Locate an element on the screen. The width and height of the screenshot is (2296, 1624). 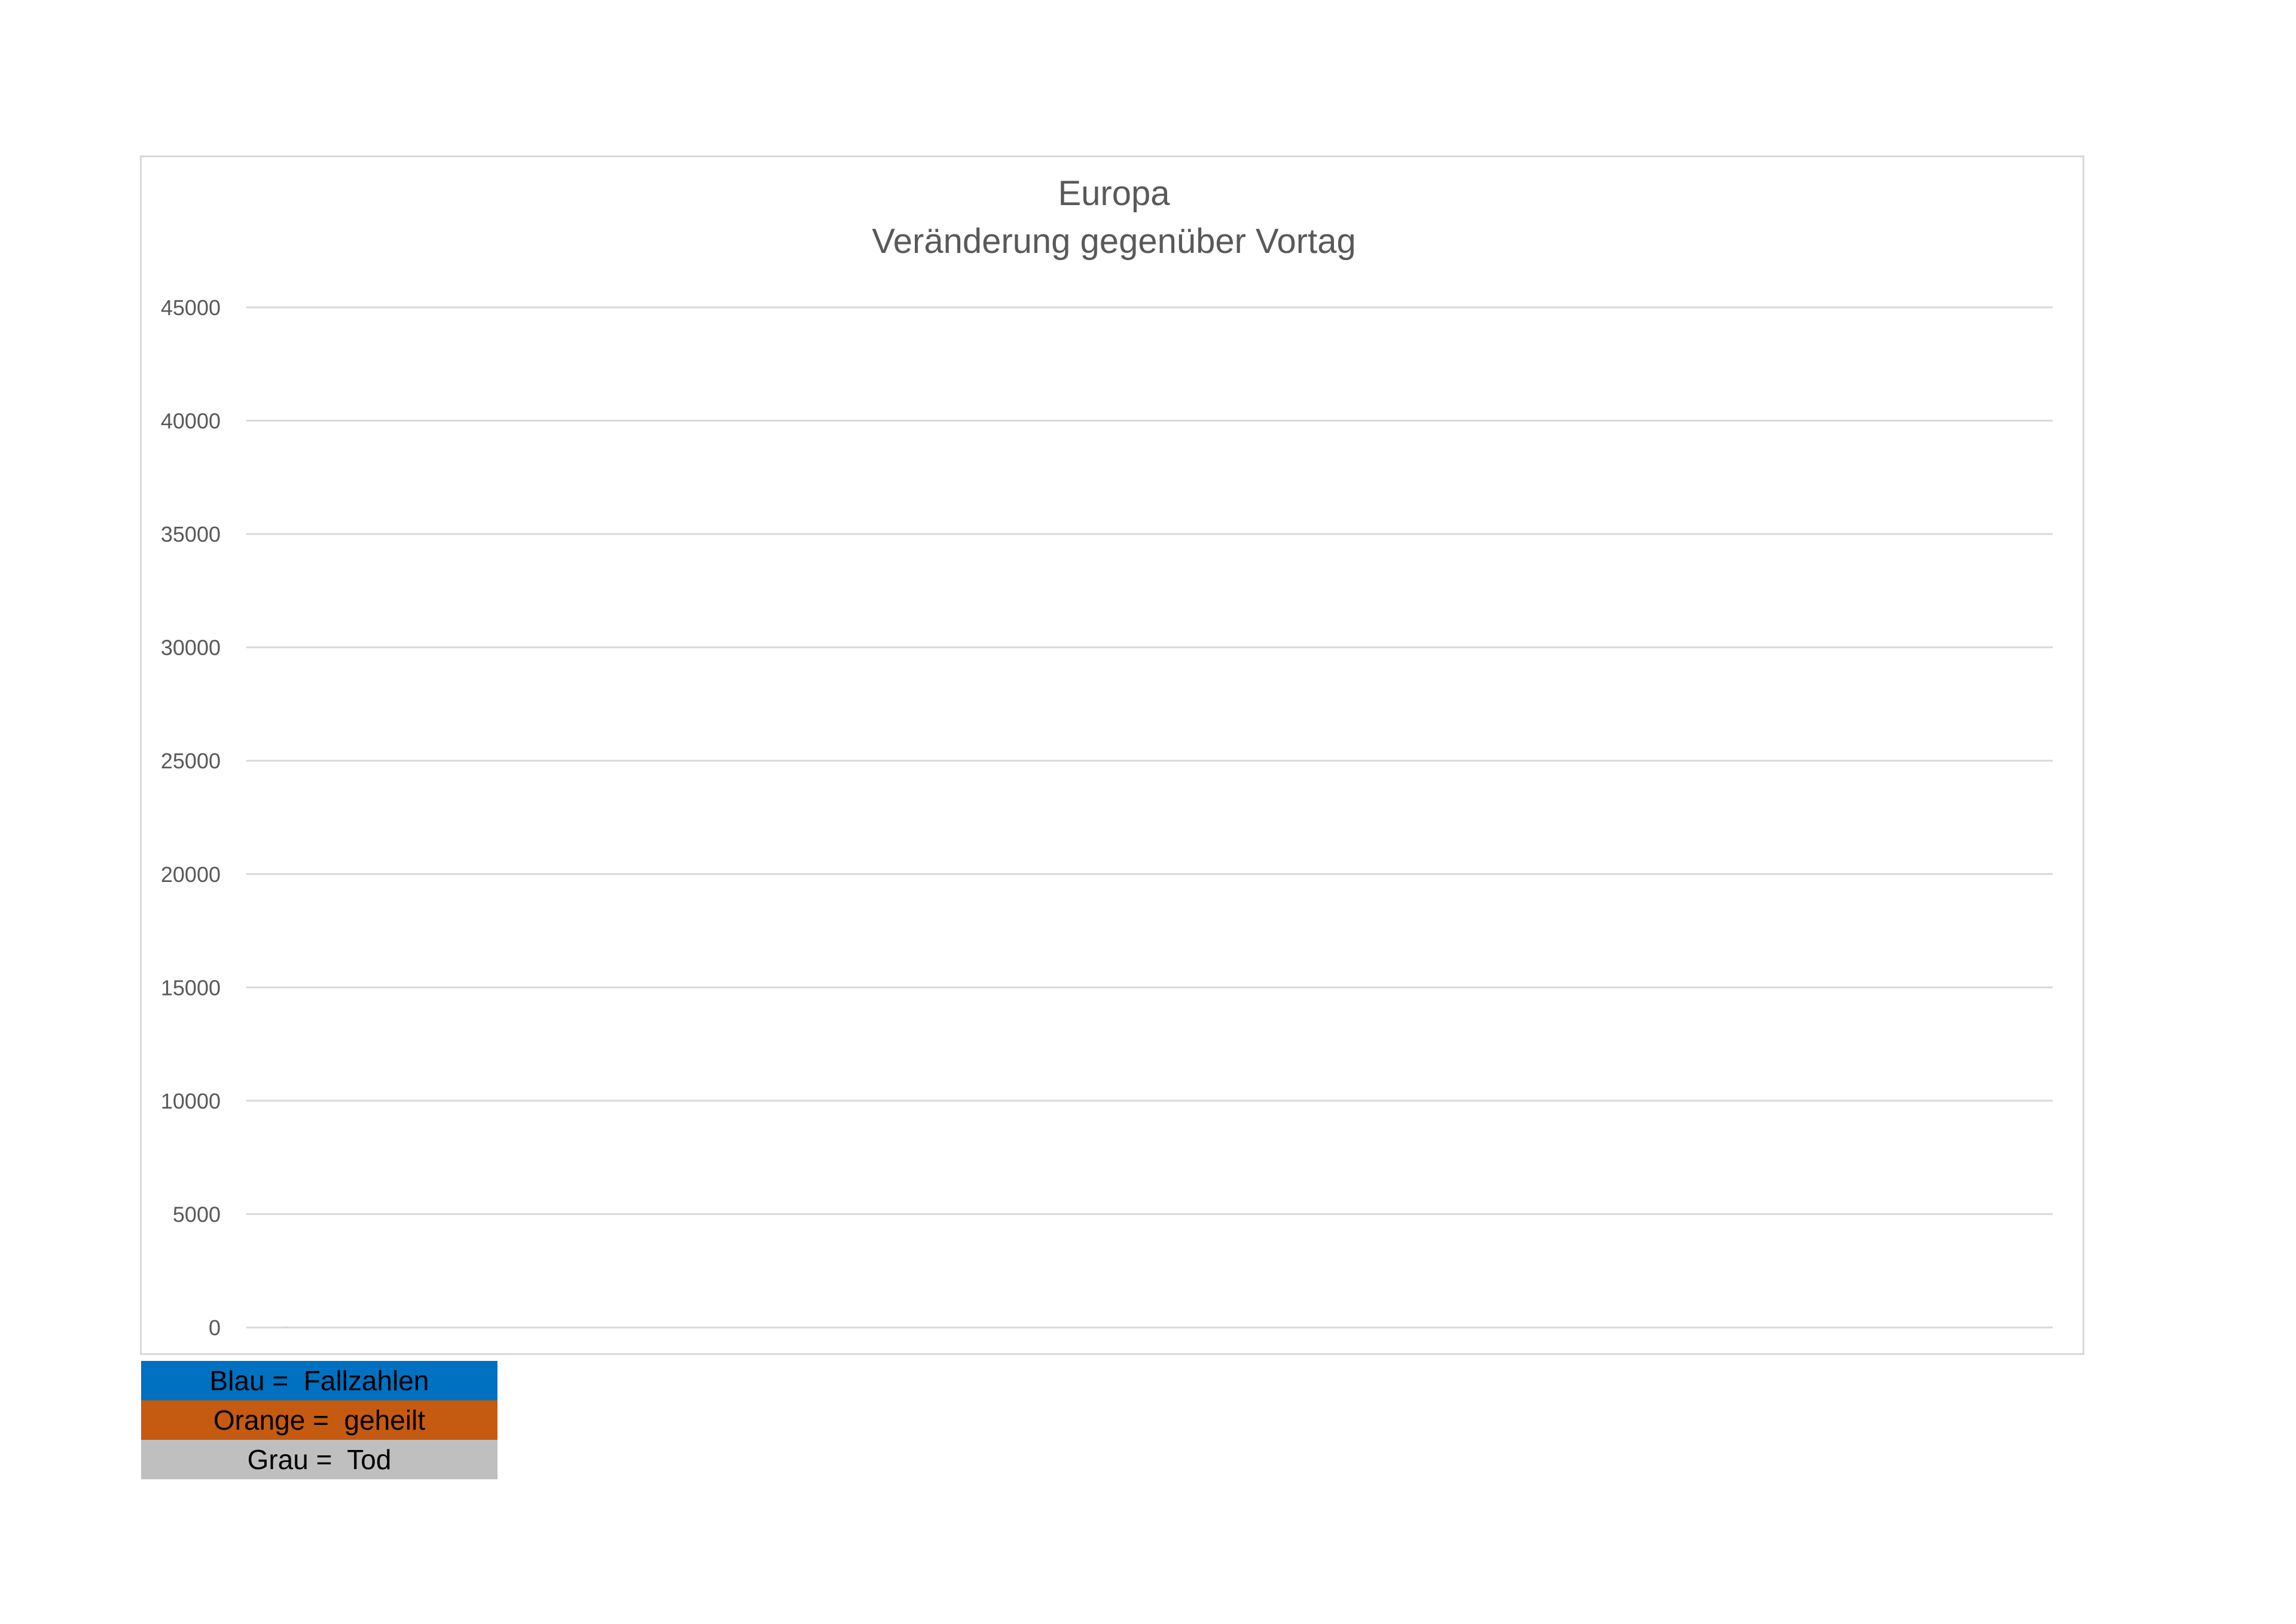
chart-subtitle: Veränderung gegenüber Vortag is located at coordinates (1113, 241).